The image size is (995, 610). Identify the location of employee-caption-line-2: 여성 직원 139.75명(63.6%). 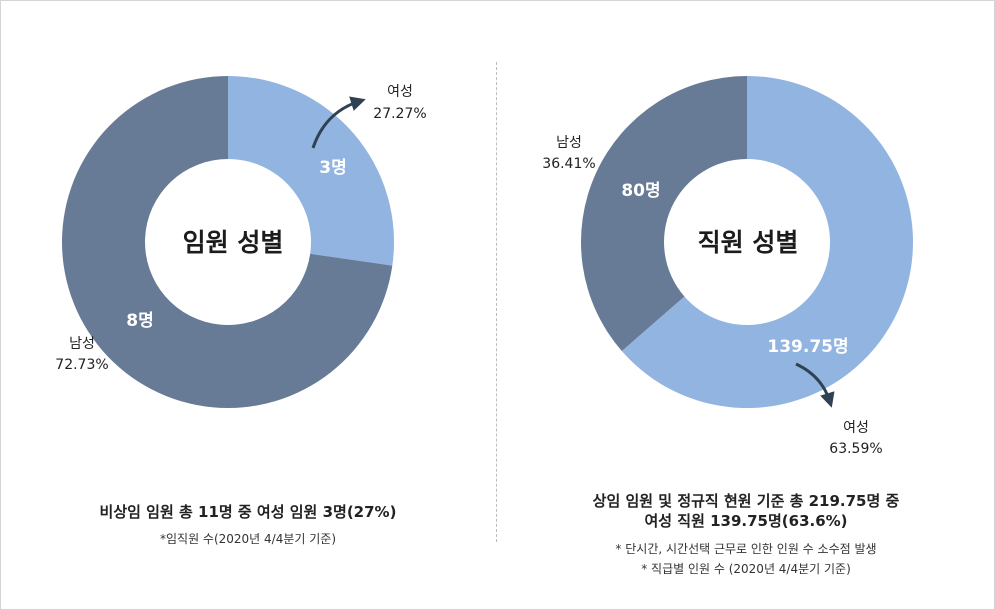
(746, 521).